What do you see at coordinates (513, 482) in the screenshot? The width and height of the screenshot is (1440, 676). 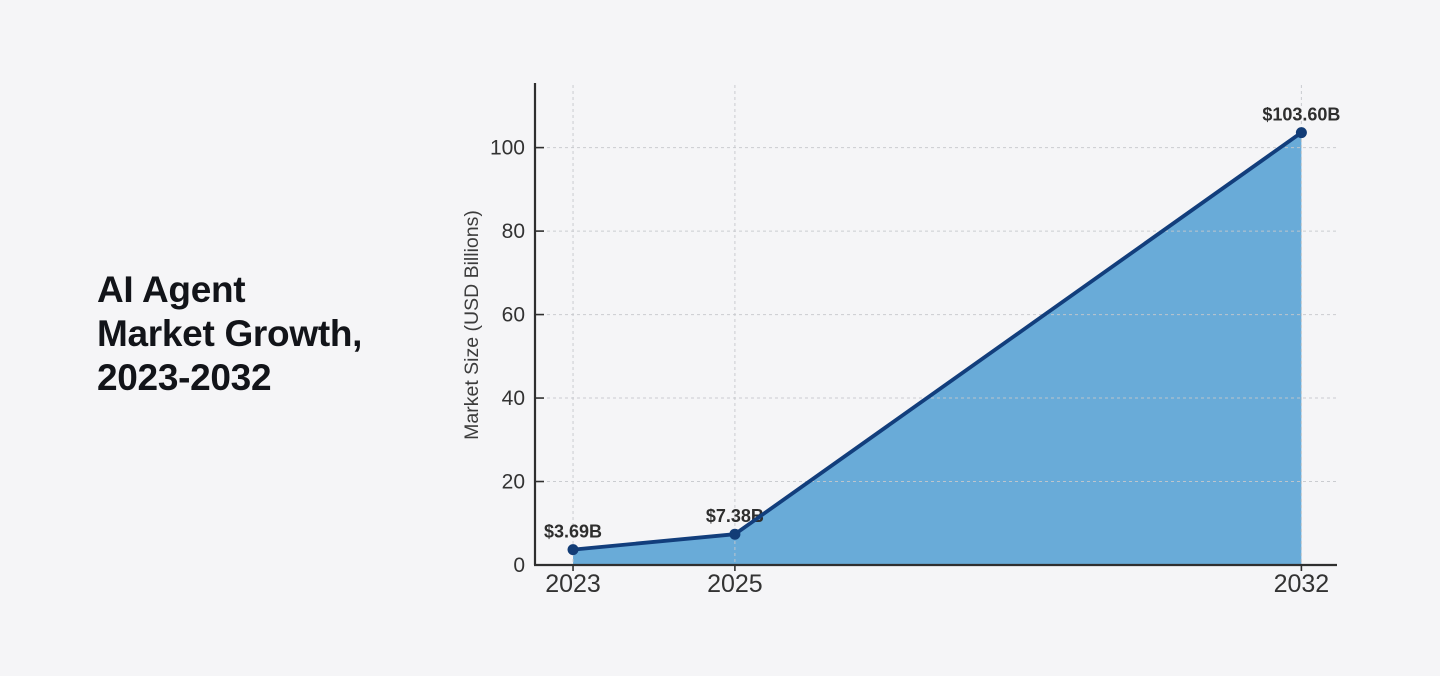 I see `y-tick-label: 20` at bounding box center [513, 482].